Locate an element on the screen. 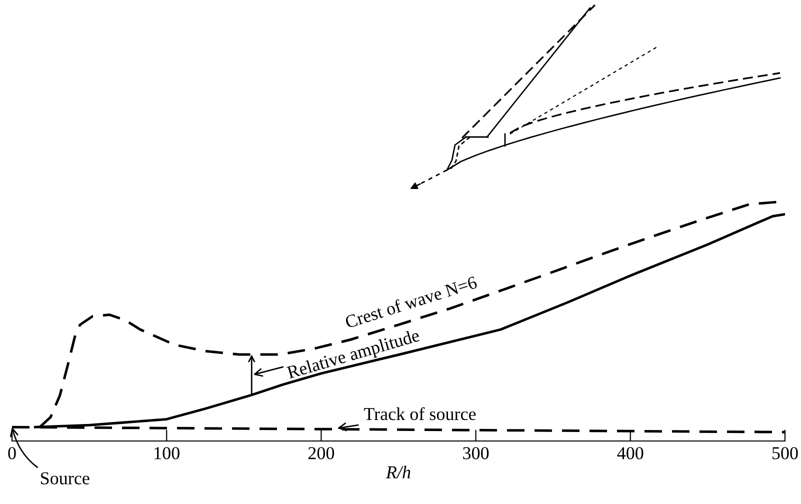 This screenshot has width=801, height=504. annotation: Track of source is located at coordinates (420, 413).